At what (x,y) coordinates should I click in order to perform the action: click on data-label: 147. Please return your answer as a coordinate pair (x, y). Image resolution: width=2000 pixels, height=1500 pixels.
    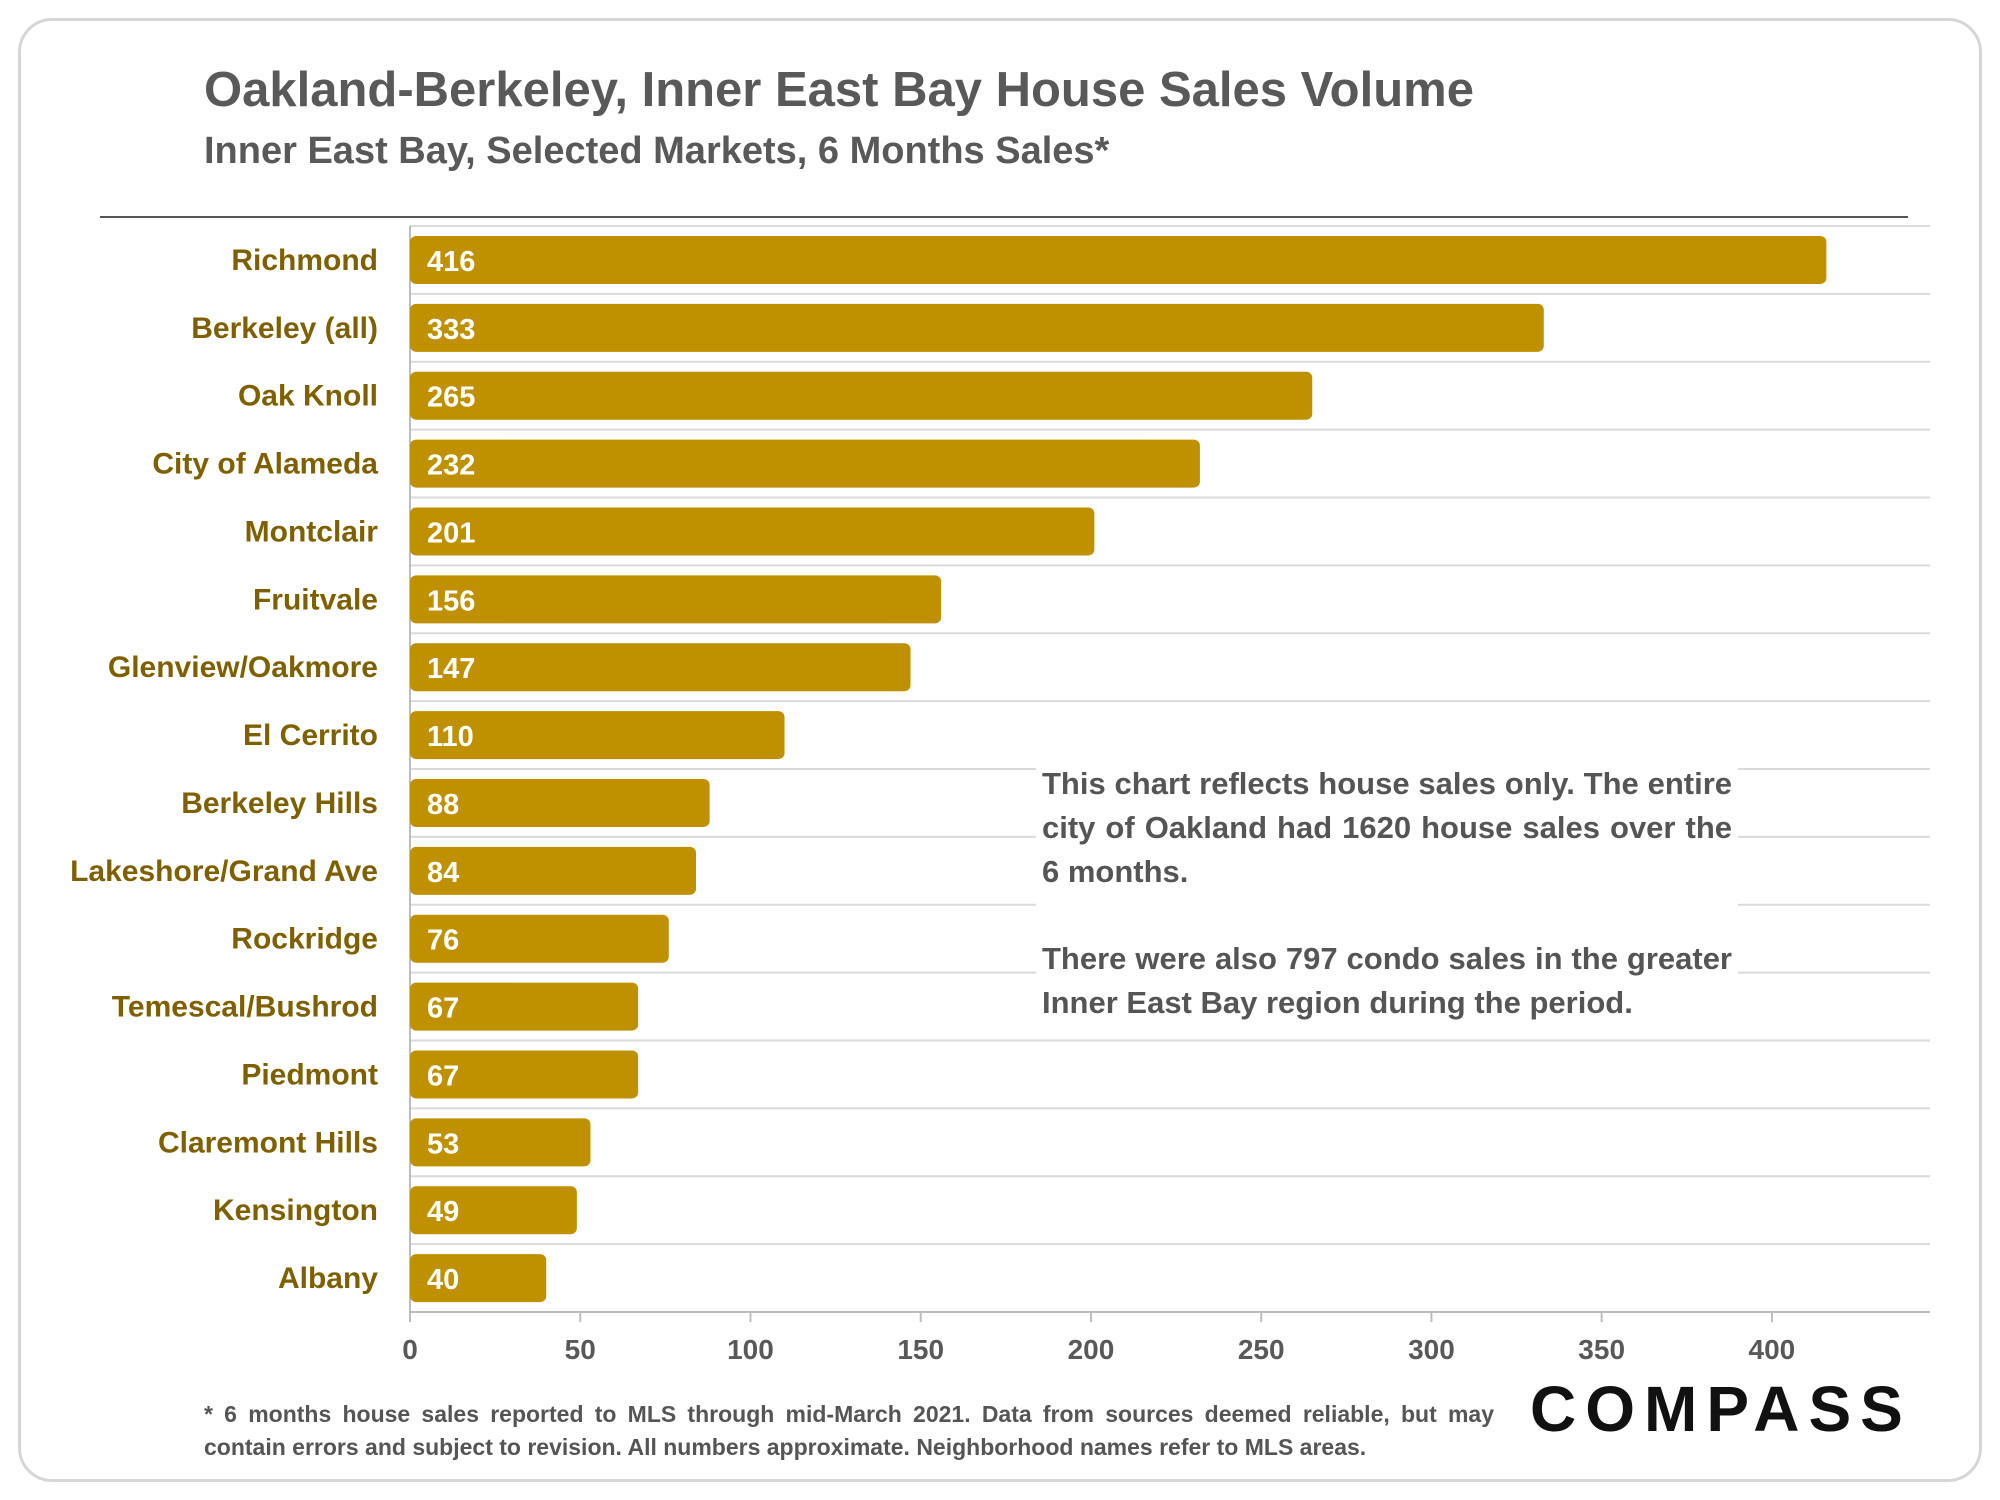
    Looking at the image, I should click on (451, 669).